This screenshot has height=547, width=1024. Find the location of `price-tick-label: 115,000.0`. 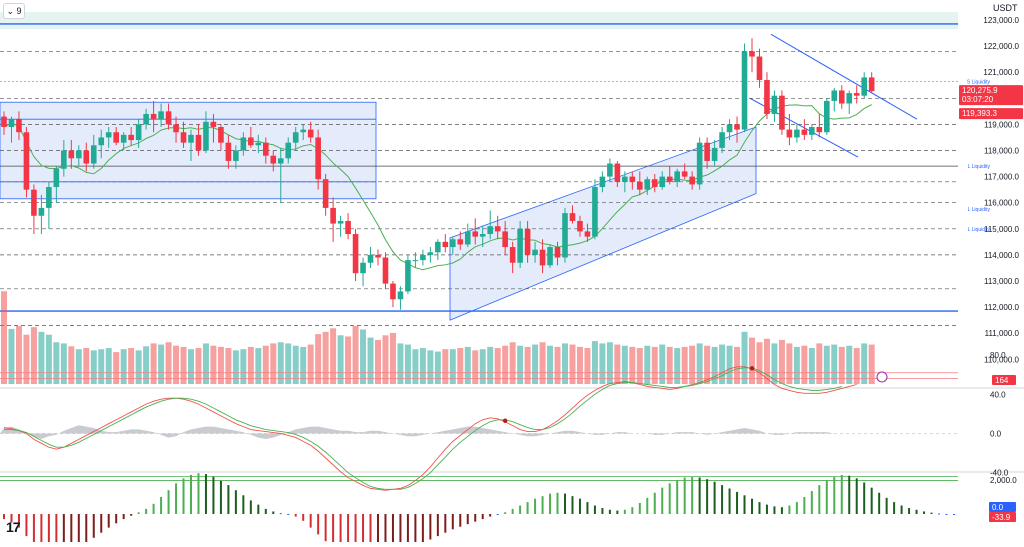

price-tick-label: 115,000.0 is located at coordinates (1002, 229).